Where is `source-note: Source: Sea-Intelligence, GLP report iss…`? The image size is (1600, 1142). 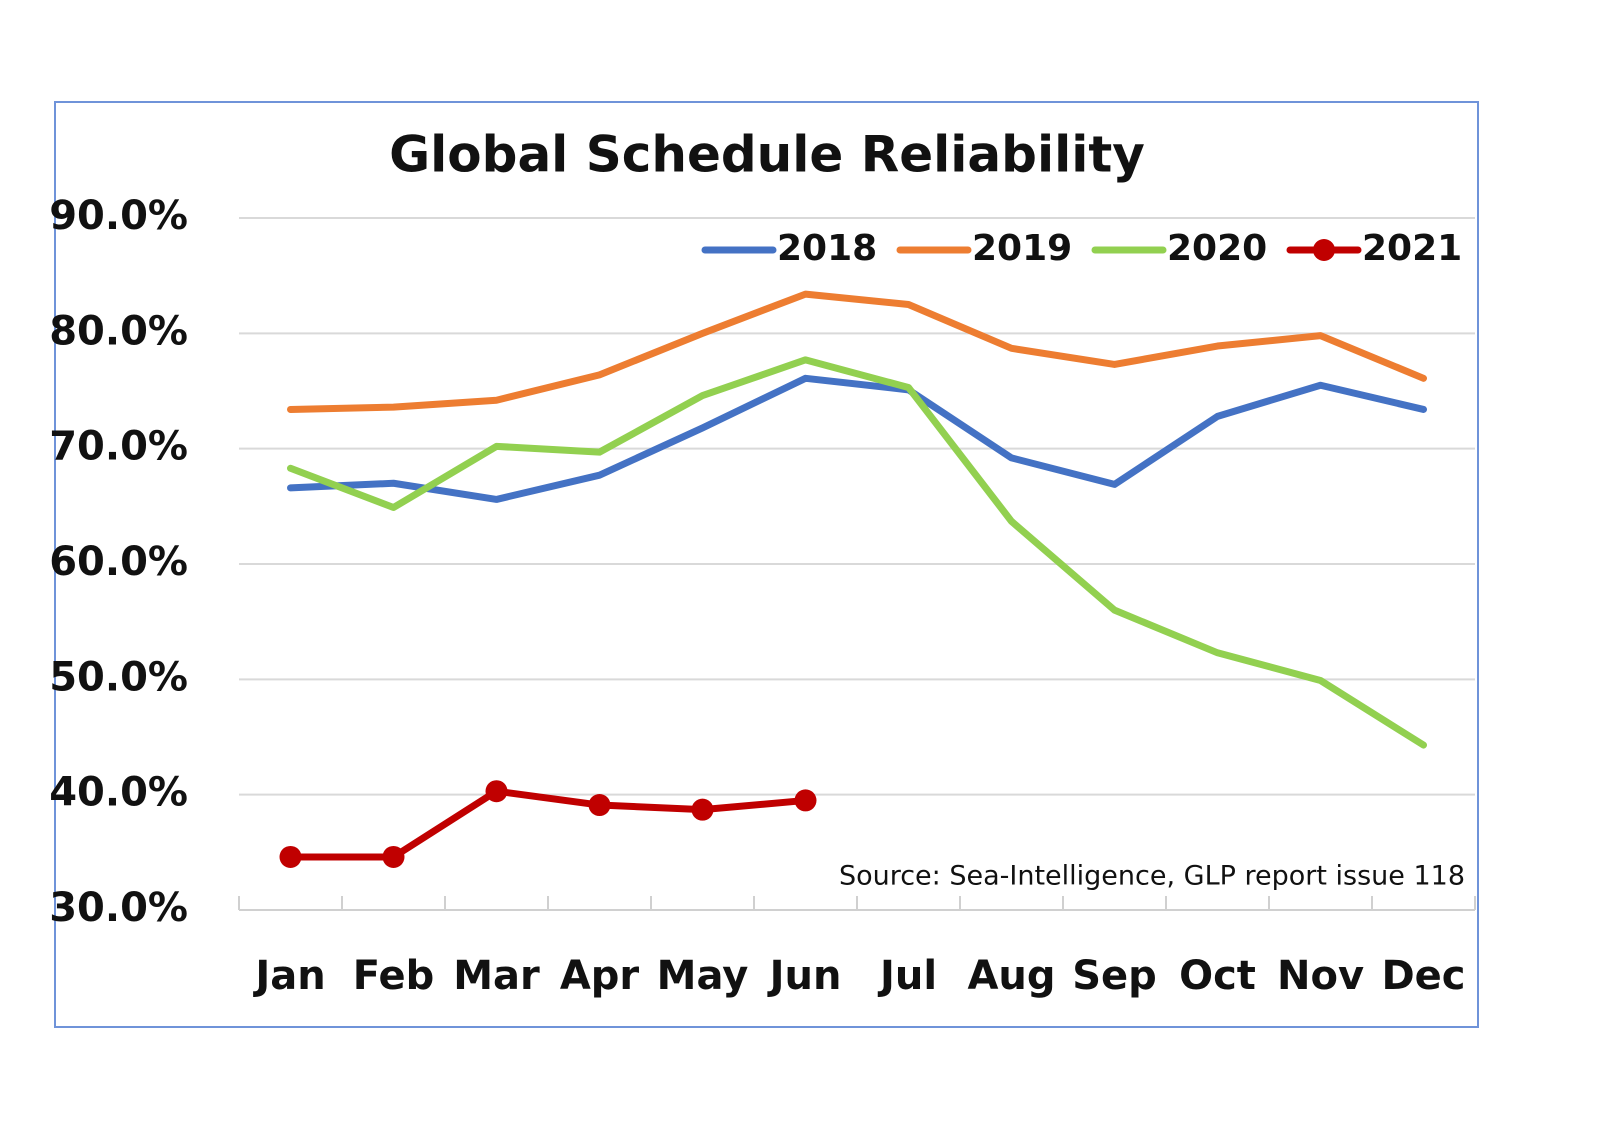
source-note: Source: Sea-Intelligence, GLP report iss… is located at coordinates (1152, 876).